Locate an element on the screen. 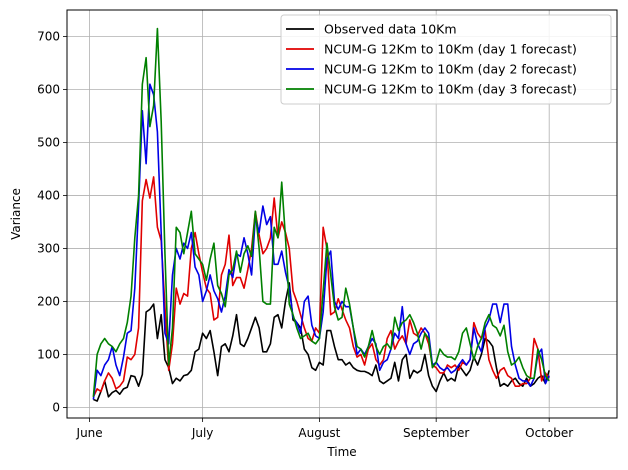 The image size is (628, 470). y-tick-label: 100 is located at coordinates (48, 354).